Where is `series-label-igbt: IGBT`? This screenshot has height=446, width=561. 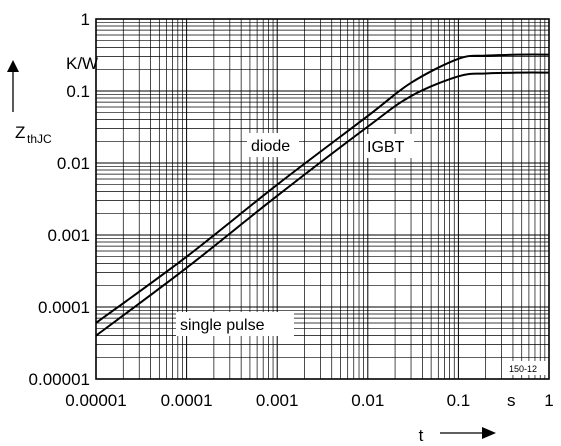
series-label-igbt: IGBT is located at coordinates (386, 147).